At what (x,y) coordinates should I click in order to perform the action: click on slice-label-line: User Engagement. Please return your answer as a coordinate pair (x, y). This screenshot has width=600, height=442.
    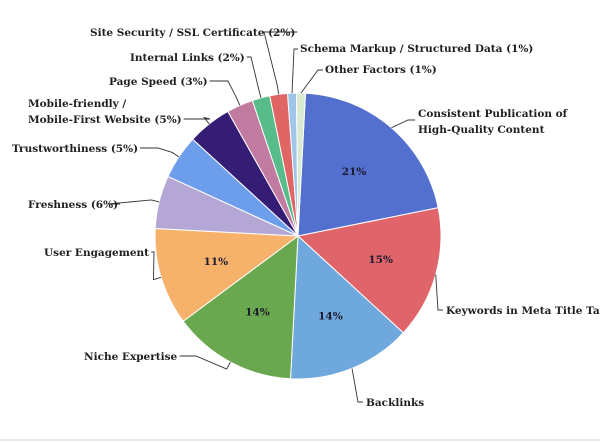
    Looking at the image, I should click on (96, 253).